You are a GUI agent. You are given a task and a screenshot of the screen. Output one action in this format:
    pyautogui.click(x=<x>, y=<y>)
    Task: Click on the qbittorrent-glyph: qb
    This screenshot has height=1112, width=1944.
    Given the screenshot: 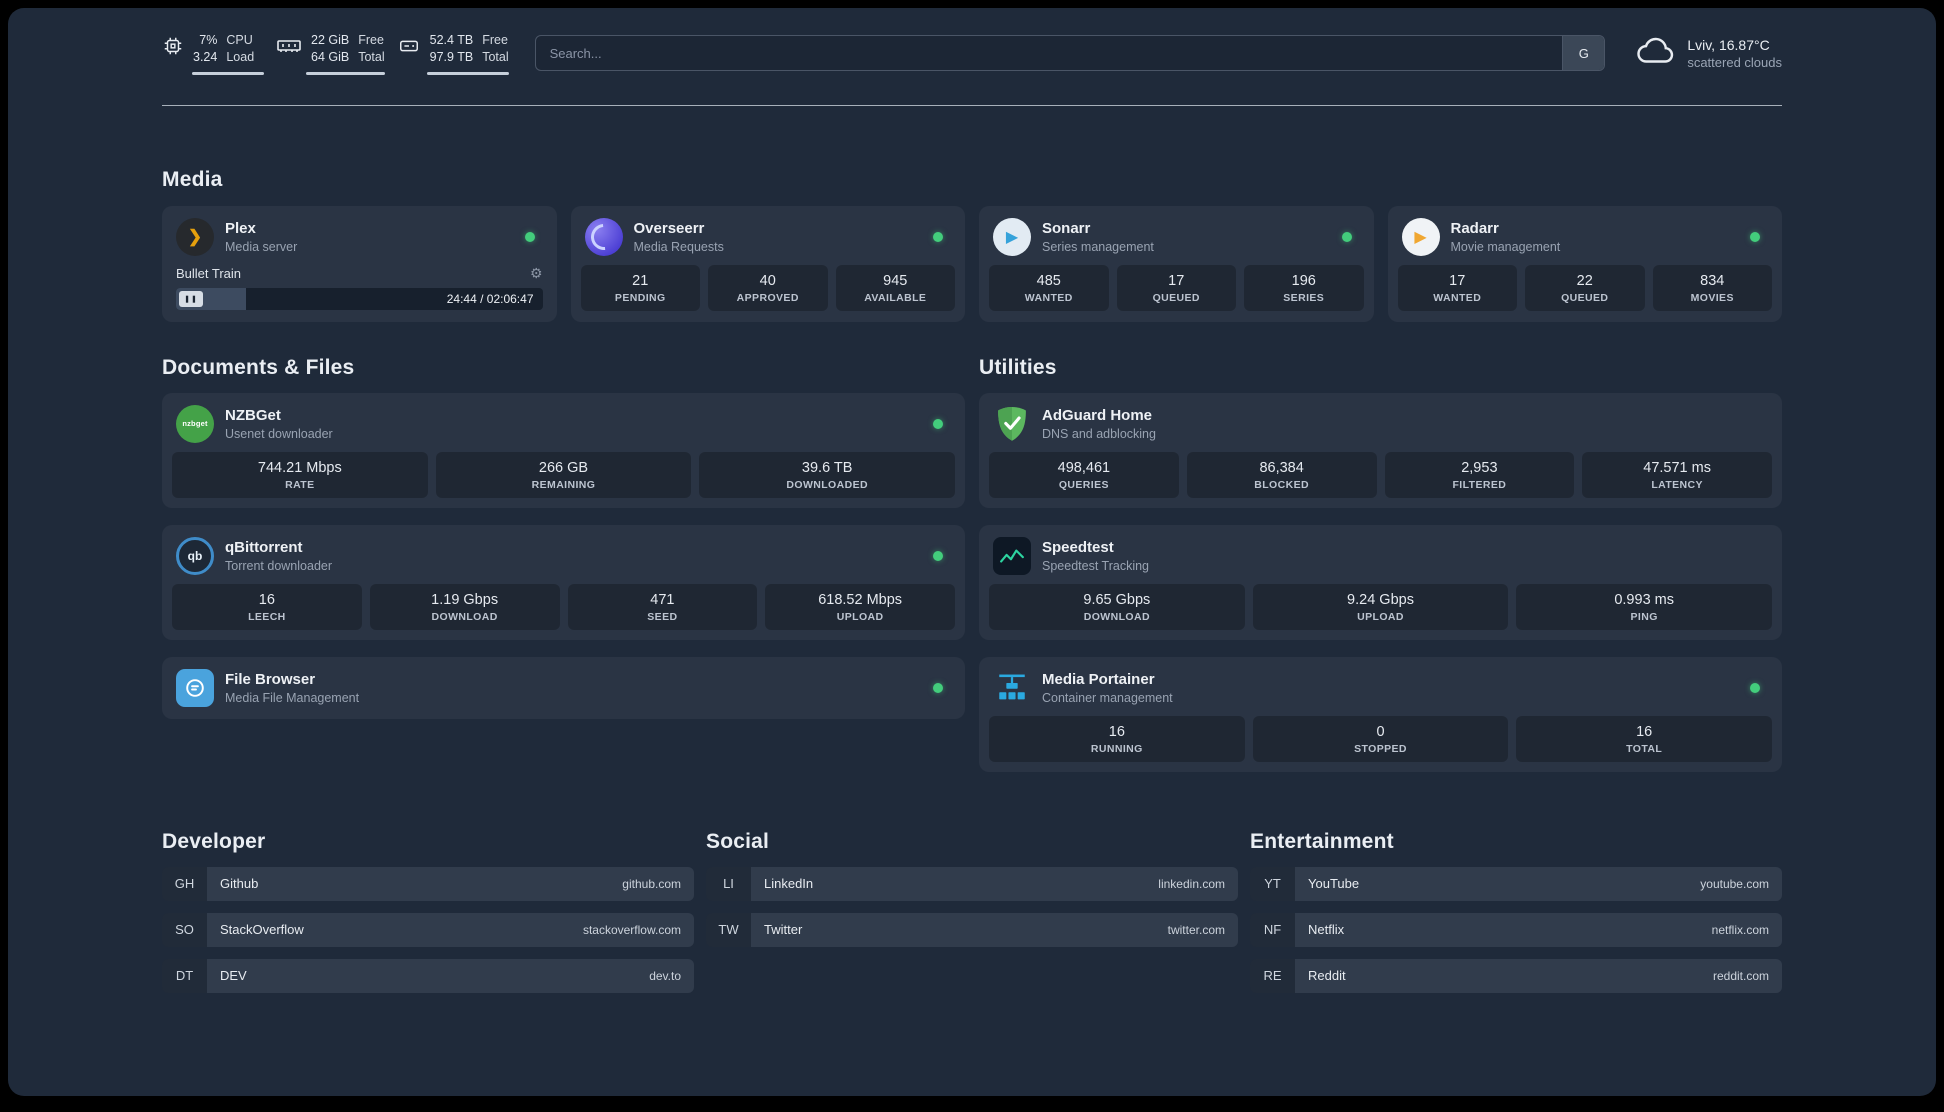 What is the action you would take?
    pyautogui.click(x=195, y=555)
    